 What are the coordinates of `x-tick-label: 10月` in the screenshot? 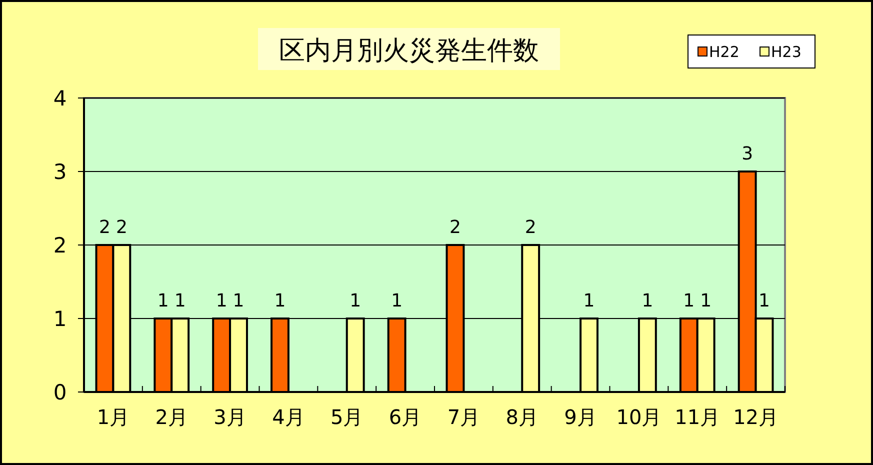 It's located at (639, 417).